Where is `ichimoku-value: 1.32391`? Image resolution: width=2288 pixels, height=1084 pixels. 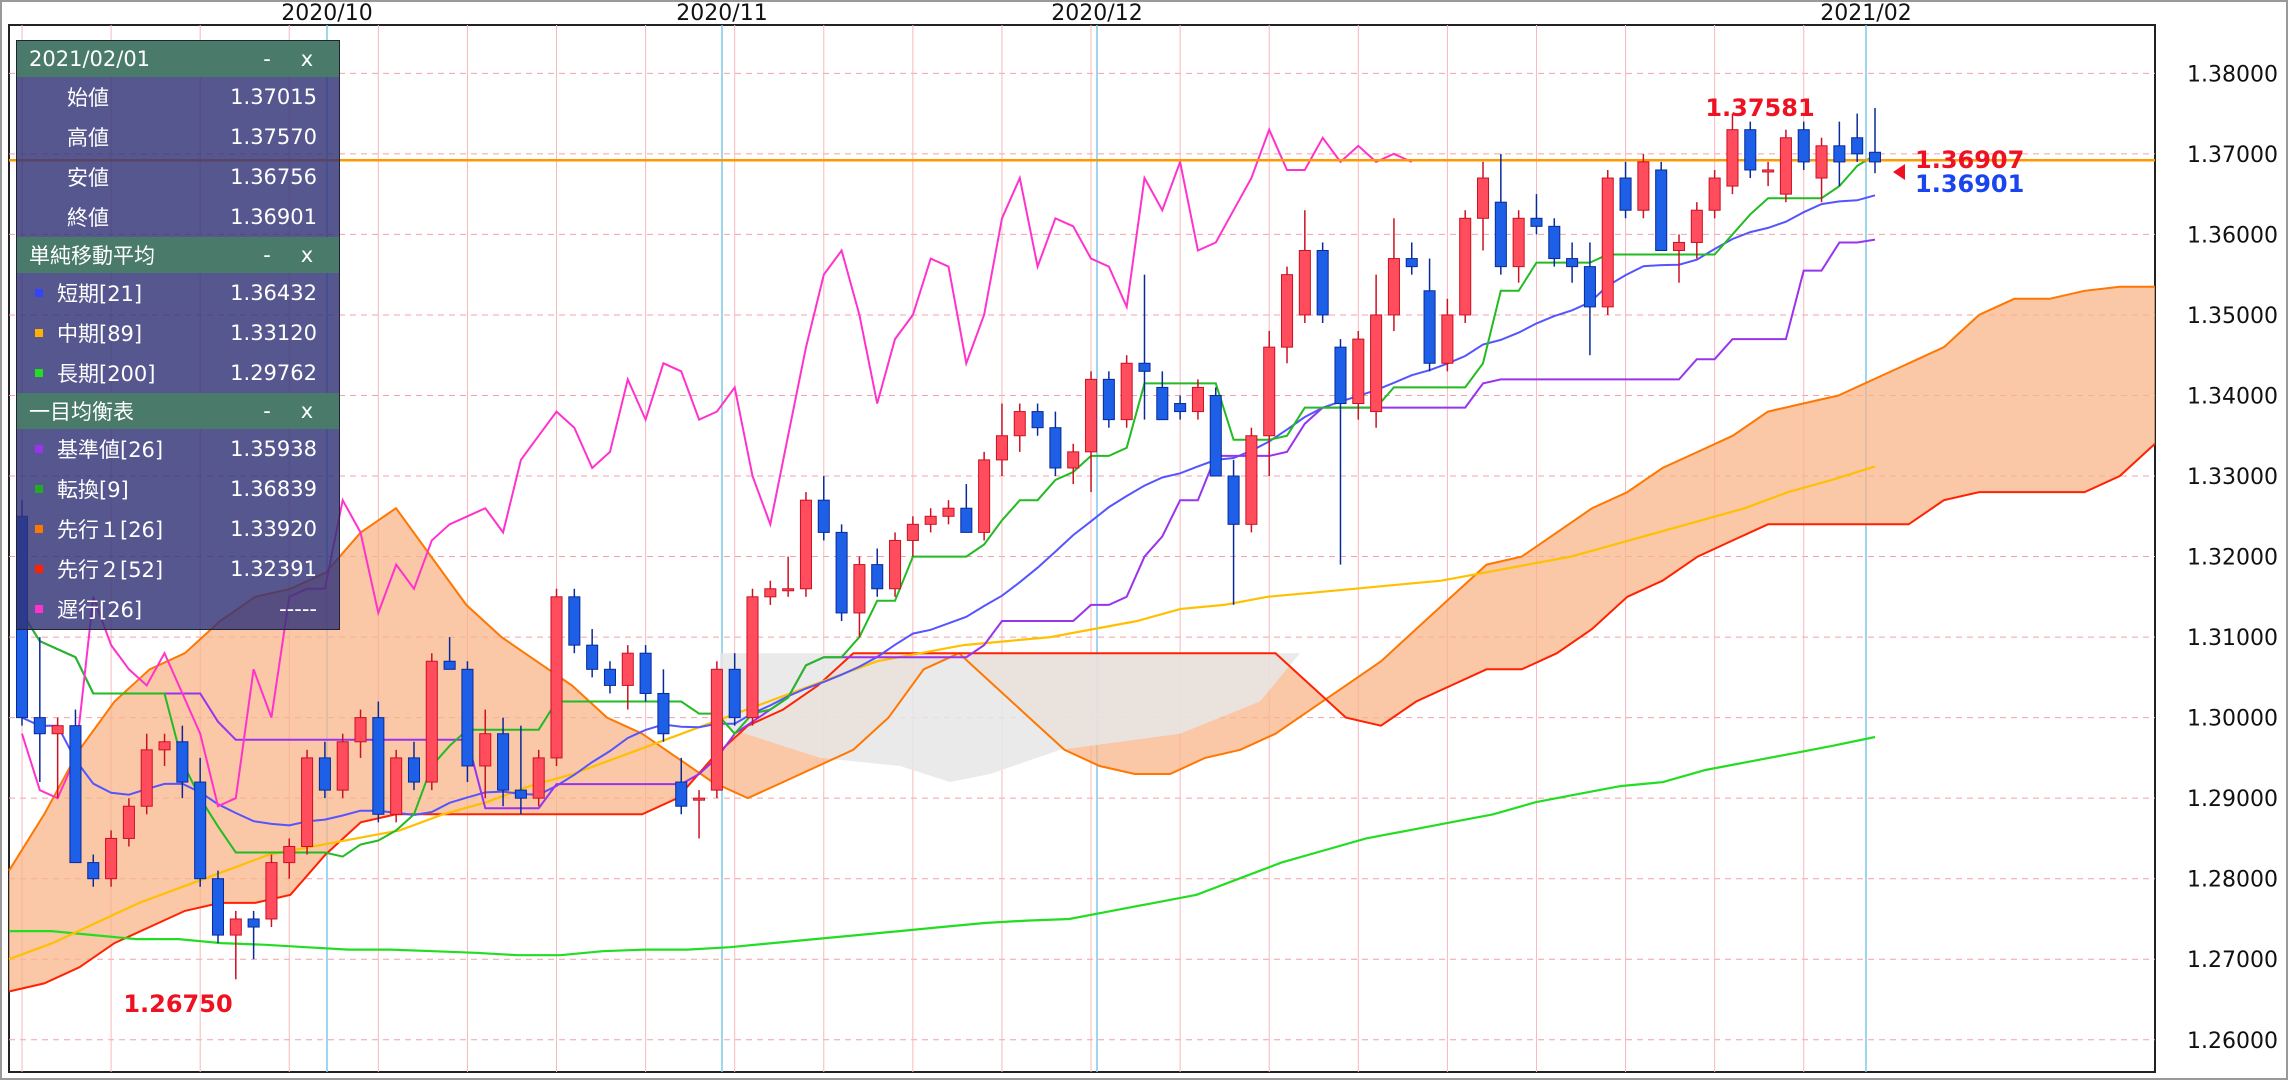 ichimoku-value: 1.32391 is located at coordinates (273, 569).